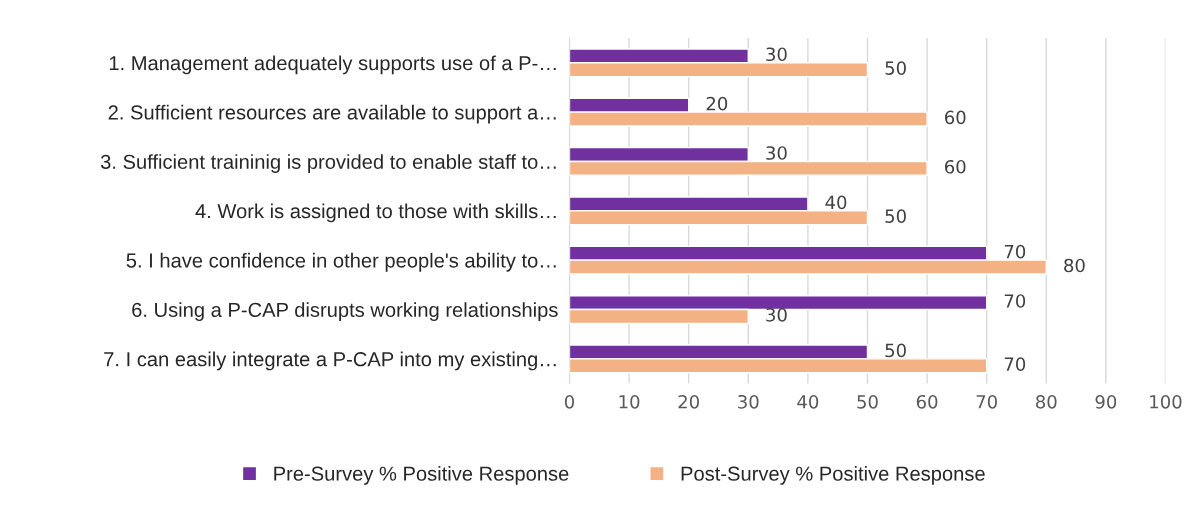 This screenshot has width=1204, height=508. I want to click on legend-label: Post-Survey % Positive Response, so click(833, 475).